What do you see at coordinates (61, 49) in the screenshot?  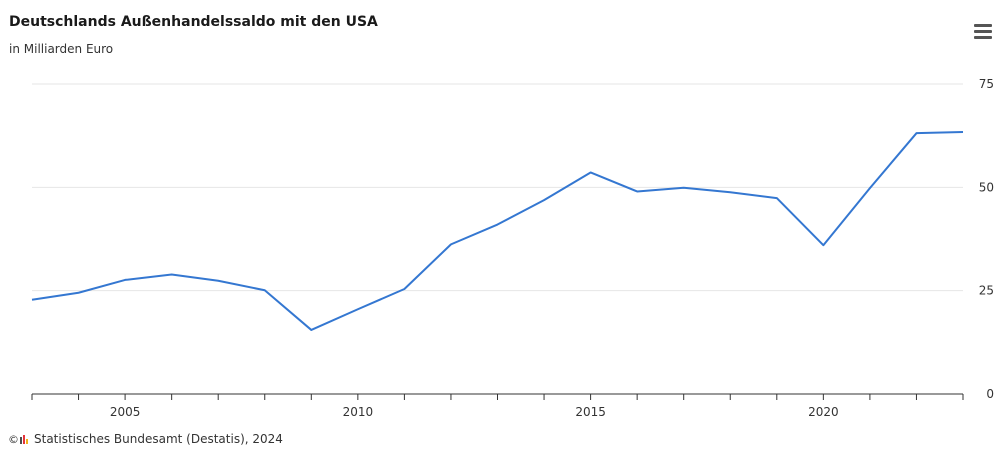 I see `chart-subtitle: in Milliarden Euro` at bounding box center [61, 49].